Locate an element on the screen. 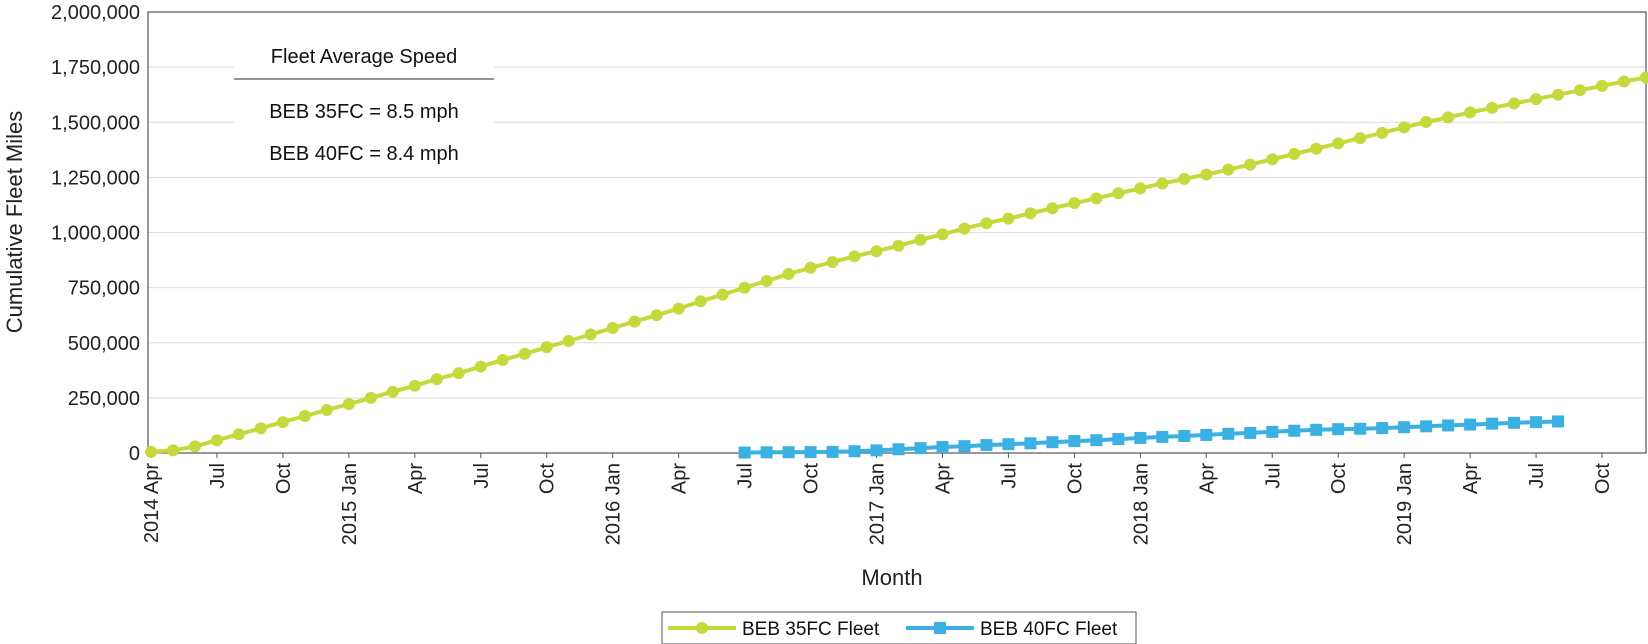 This screenshot has height=644, width=1648. x-tick-label: 2018 Jan is located at coordinates (1141, 504).